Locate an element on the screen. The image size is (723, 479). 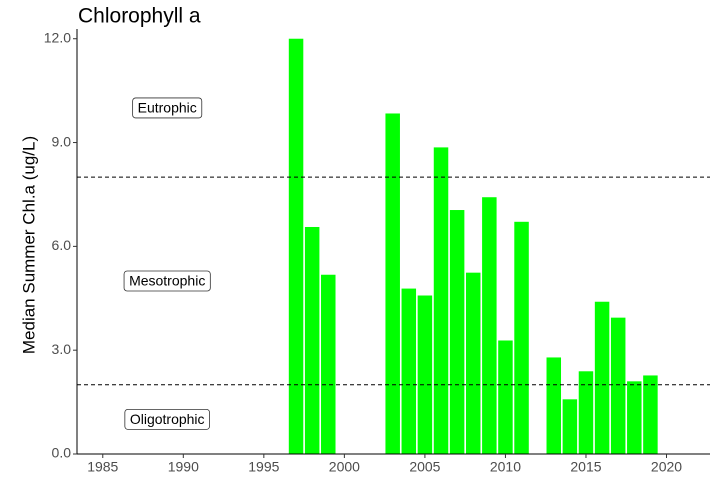
chart-title: Chlorophyll a is located at coordinates (139, 16).